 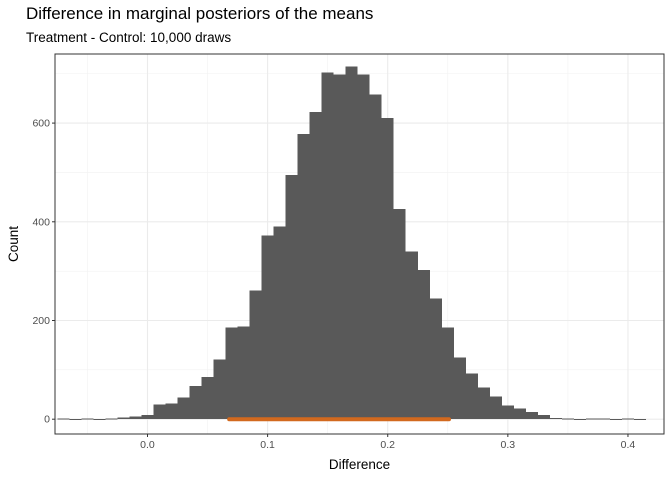 I want to click on x-tick-label: 0.4, so click(x=628, y=445).